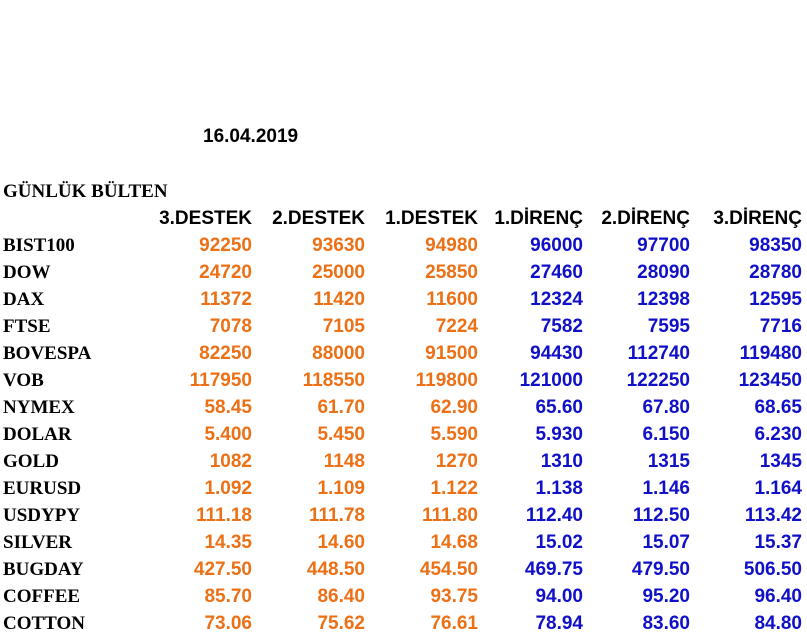 The width and height of the screenshot is (807, 640). What do you see at coordinates (27, 326) in the screenshot?
I see `instrument-name: FTSE` at bounding box center [27, 326].